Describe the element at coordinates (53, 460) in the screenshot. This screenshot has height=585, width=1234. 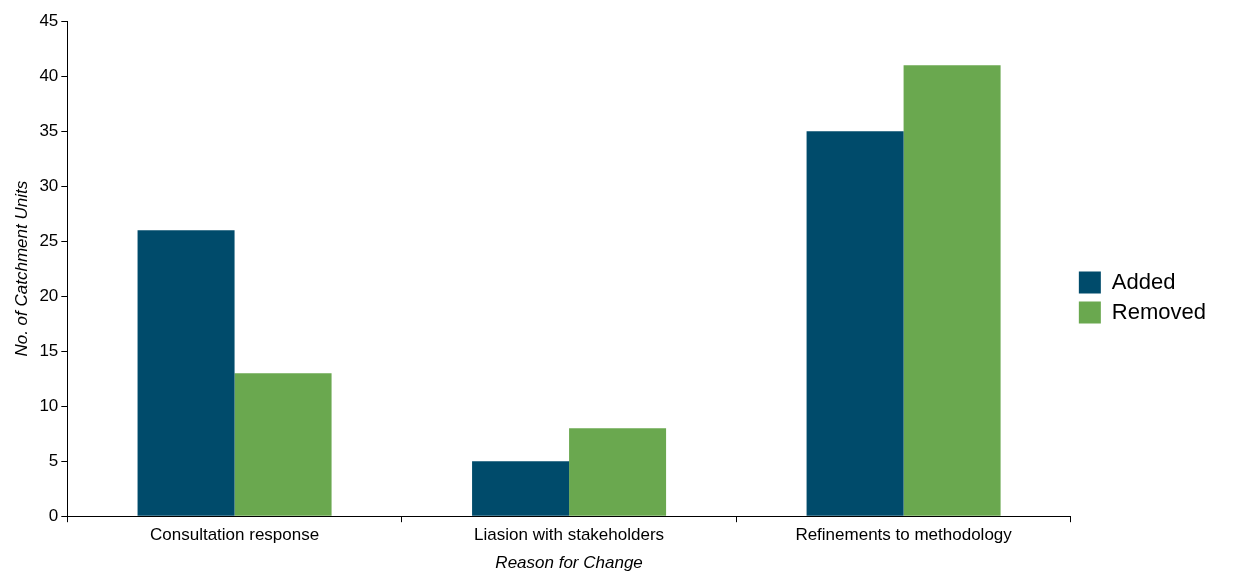
I see `y-tick-label: 5` at that location.